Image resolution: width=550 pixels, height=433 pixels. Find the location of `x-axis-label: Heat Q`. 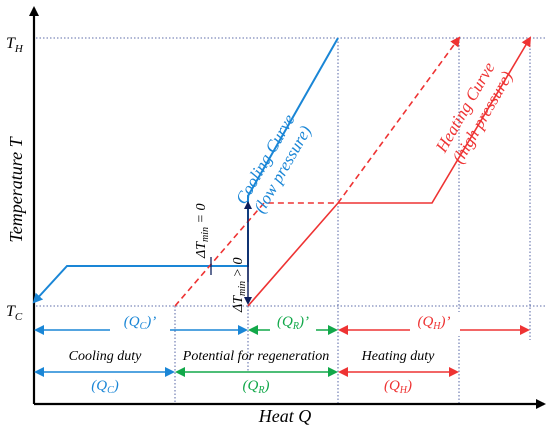

x-axis-label: Heat Q is located at coordinates (285, 416).